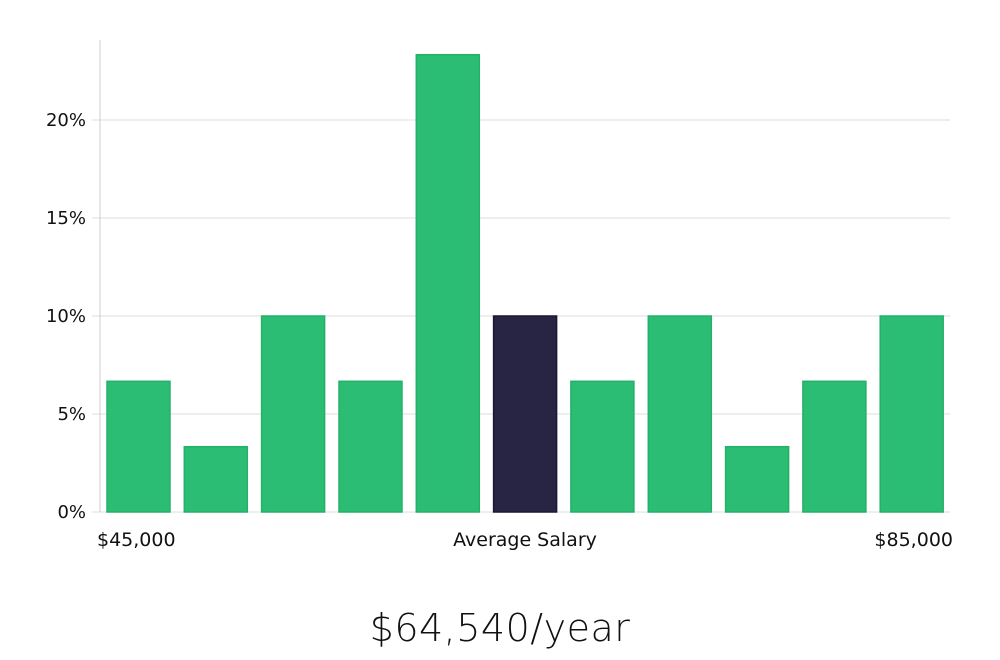 The image size is (1000, 660). Describe the element at coordinates (71, 414) in the screenshot. I see `y-tick-label: 5%` at that location.